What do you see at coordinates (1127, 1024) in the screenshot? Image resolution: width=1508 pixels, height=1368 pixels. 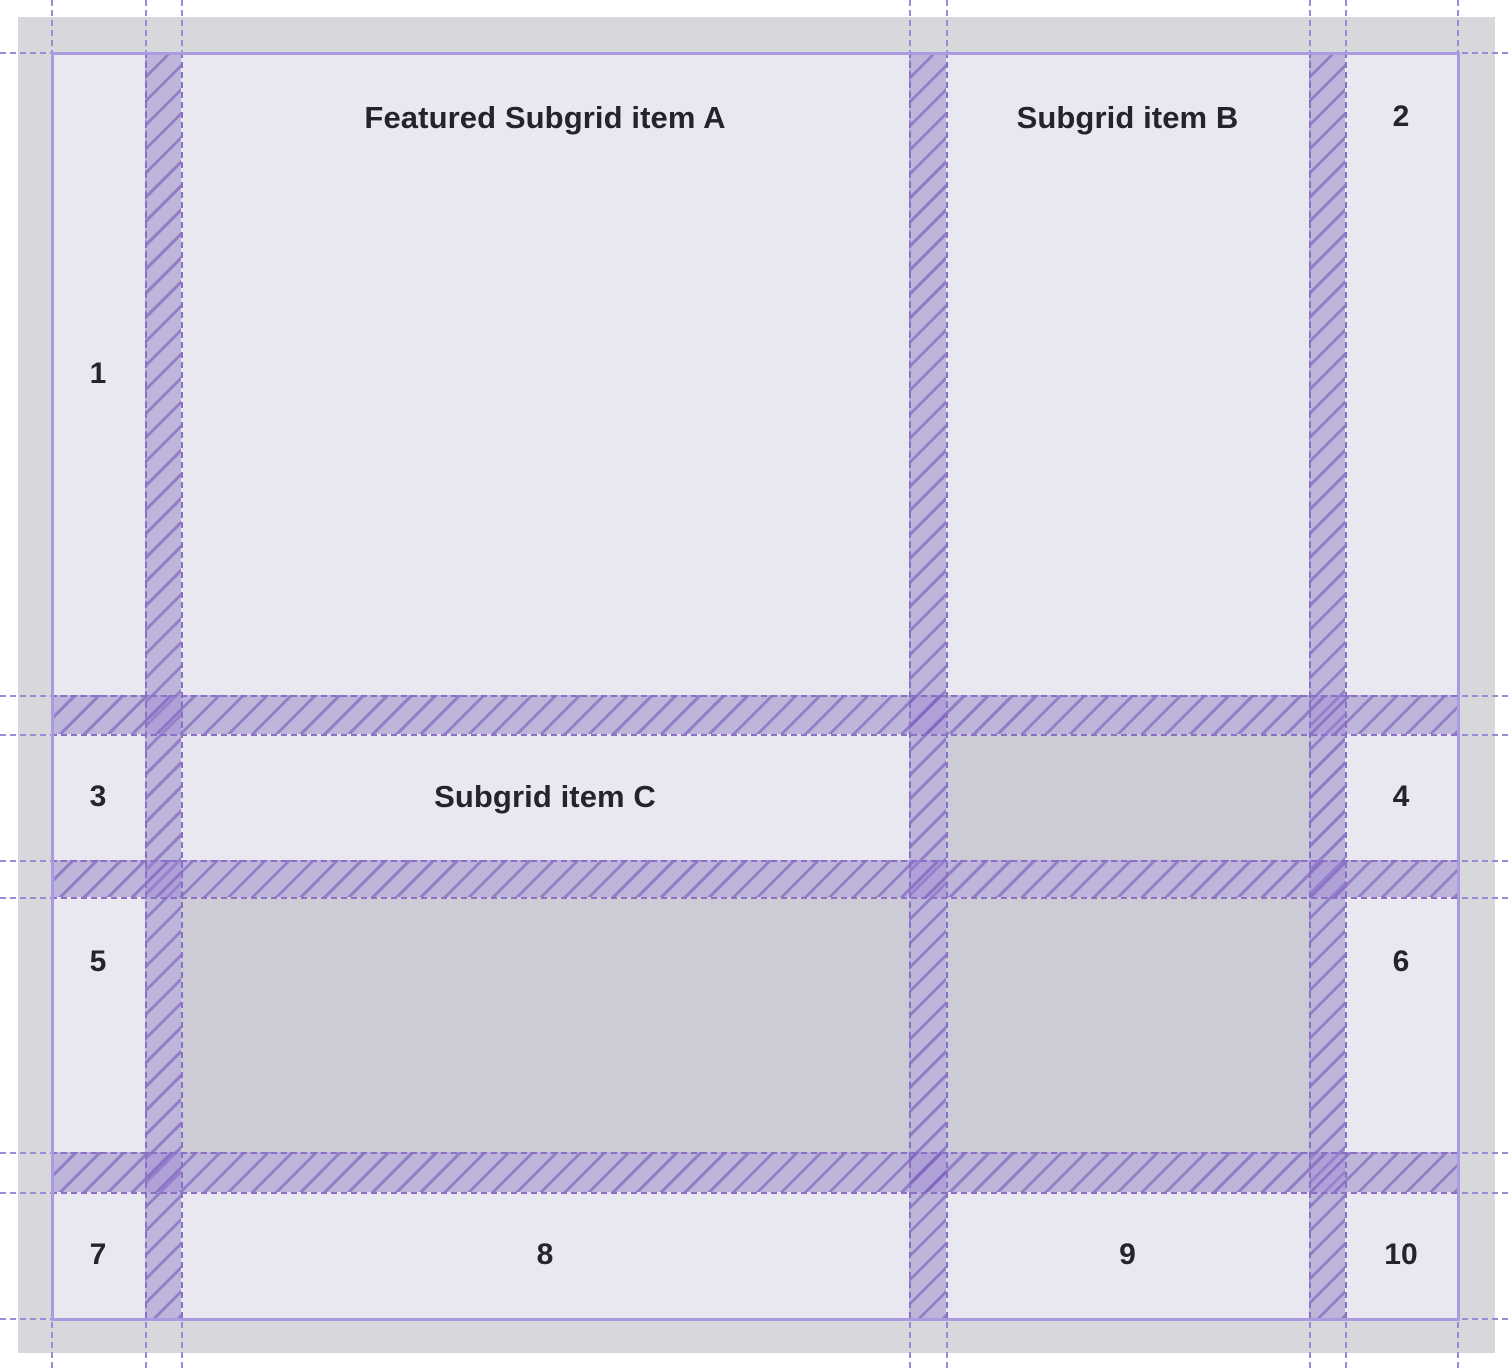 I see `grid-cell-row3-col3-empty` at bounding box center [1127, 1024].